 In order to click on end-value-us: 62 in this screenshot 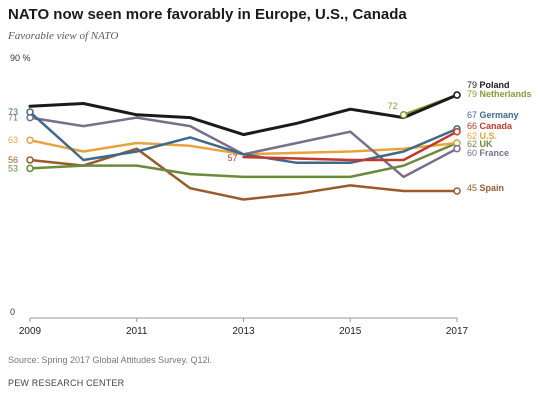, I will do `click(473, 136)`.